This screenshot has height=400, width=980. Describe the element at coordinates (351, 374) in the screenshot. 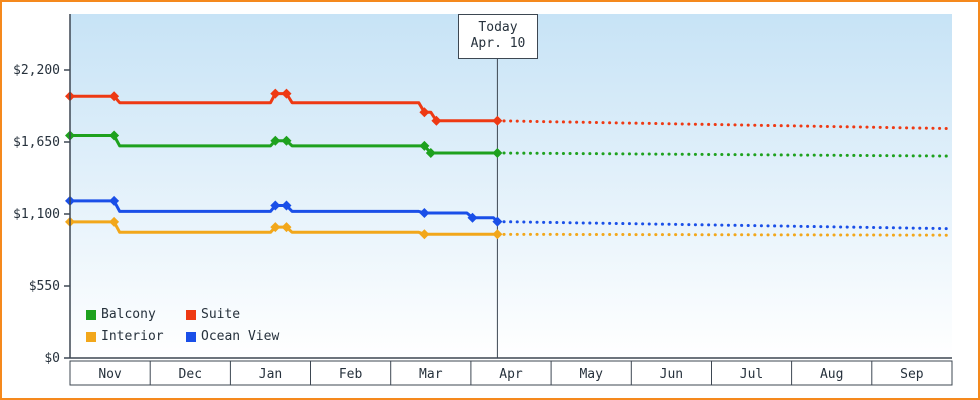

I see `month-label-feb: Feb` at that location.